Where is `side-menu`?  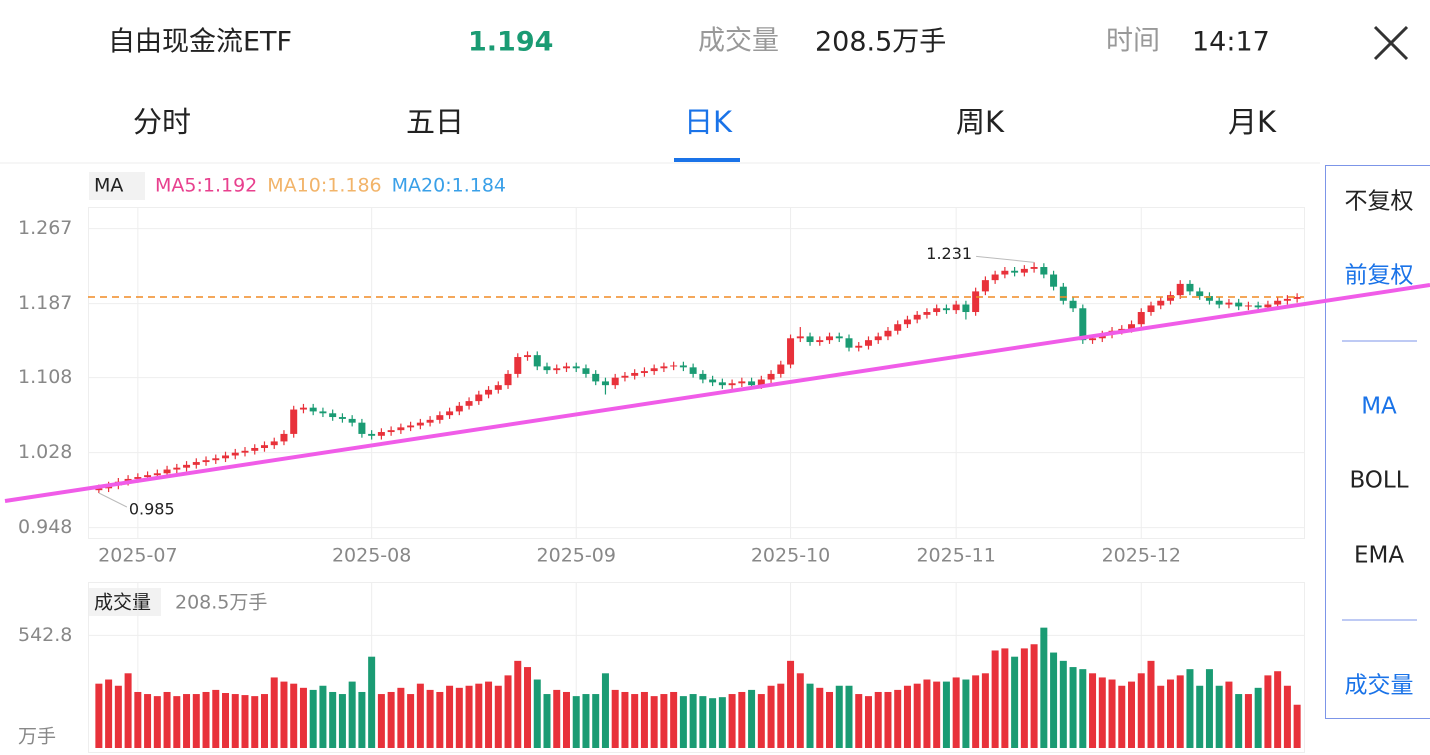
side-menu is located at coordinates (1377, 442).